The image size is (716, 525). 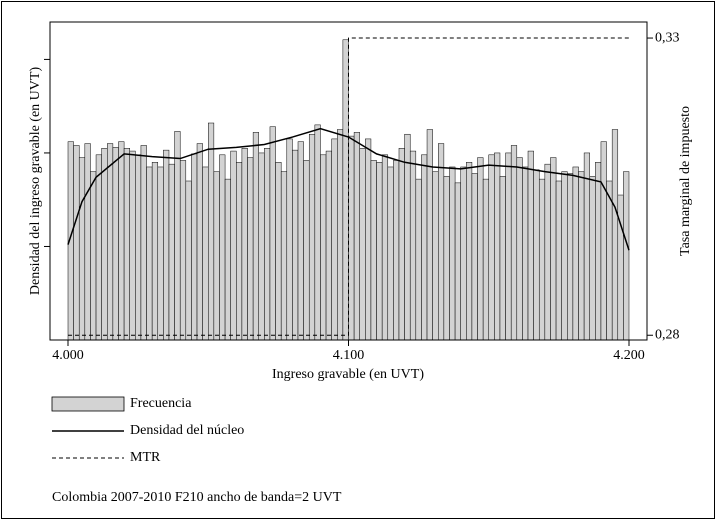 I want to click on x-tick-label: 4.100, so click(x=349, y=355).